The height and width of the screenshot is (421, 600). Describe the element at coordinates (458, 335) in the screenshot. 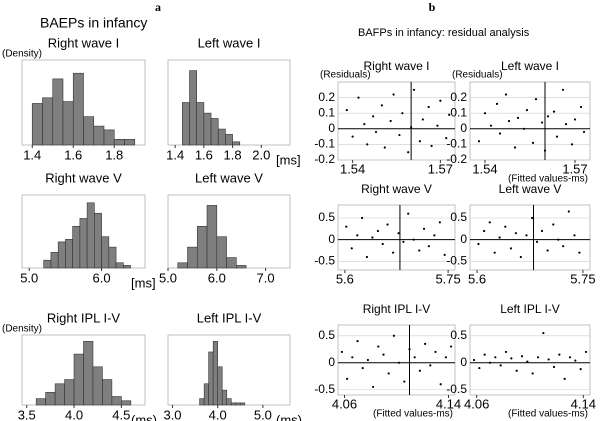

I see `y-tick-label: 0.5` at that location.